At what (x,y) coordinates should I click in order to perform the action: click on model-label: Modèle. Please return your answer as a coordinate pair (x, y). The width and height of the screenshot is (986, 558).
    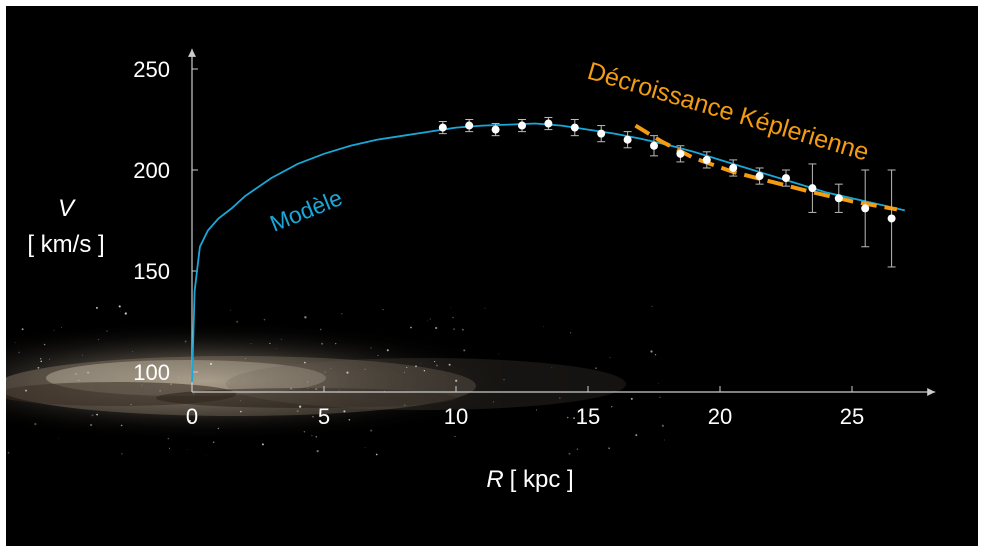
    Looking at the image, I should click on (306, 210).